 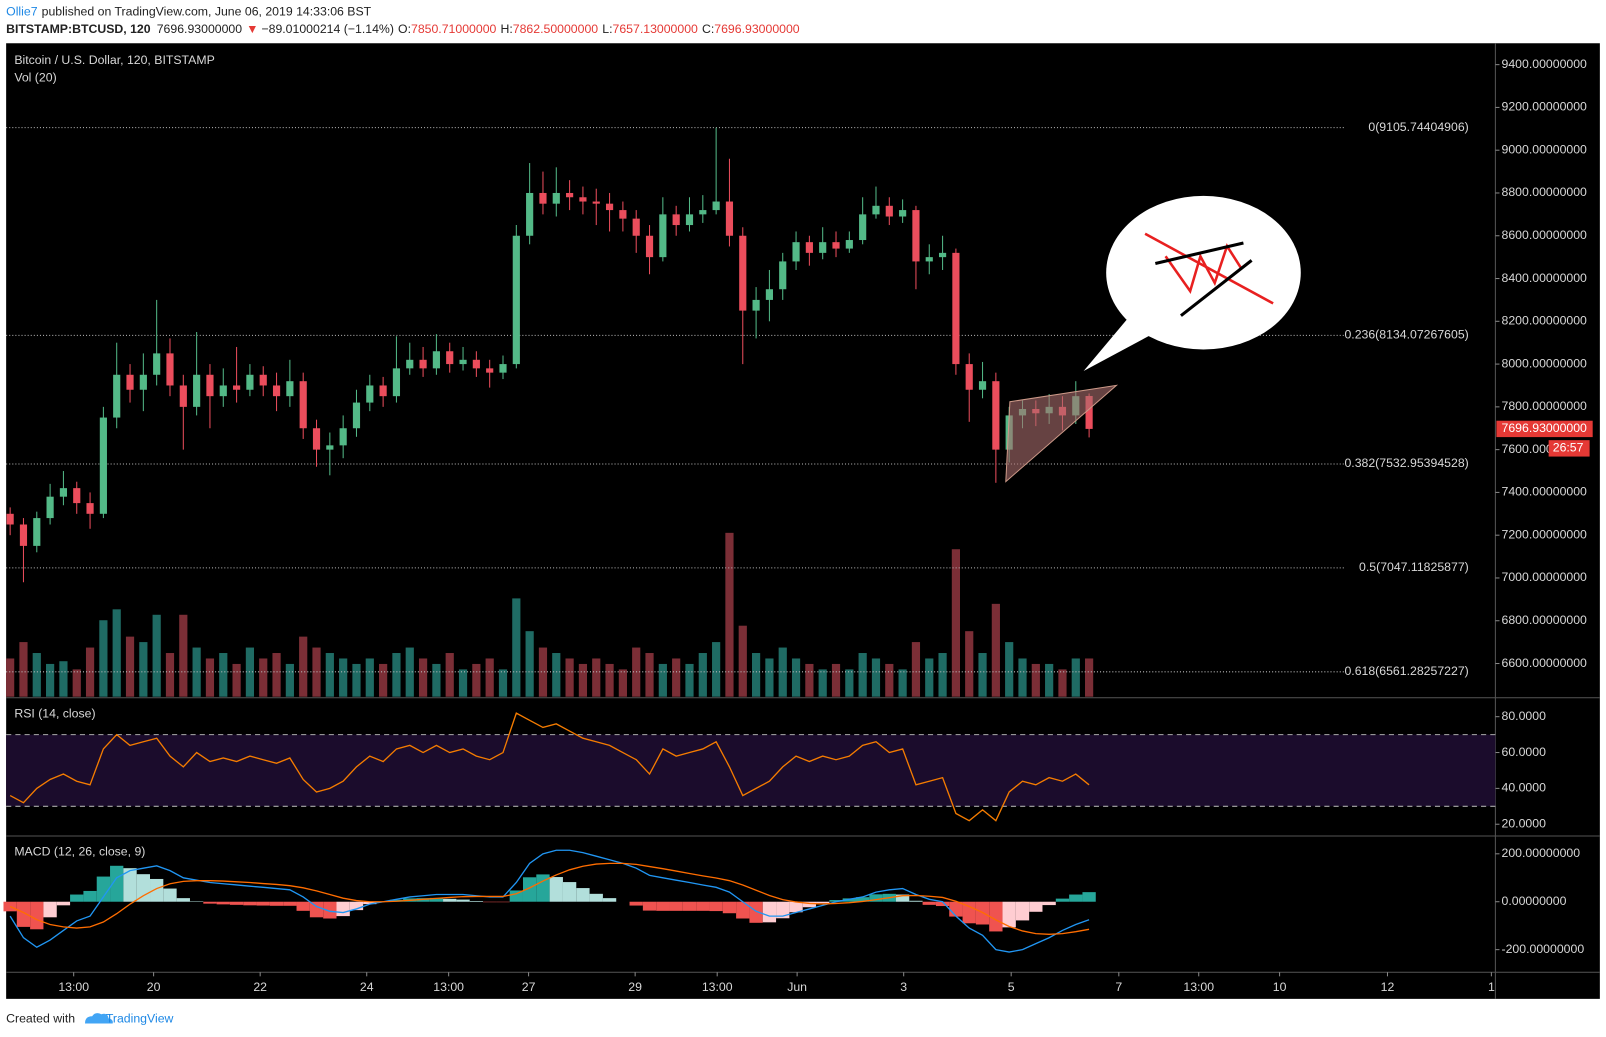 I want to click on wedge, so click(x=1062, y=433).